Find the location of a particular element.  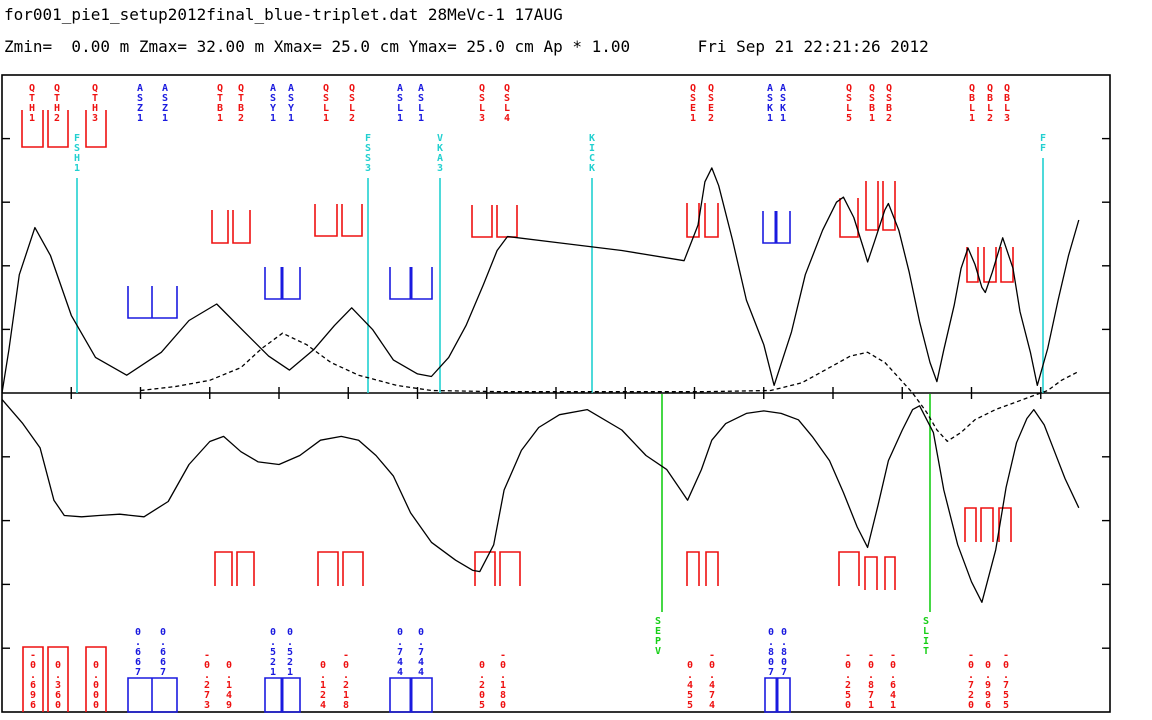

value-label-red: -0. 1 8 0 is located at coordinates (503, 680).